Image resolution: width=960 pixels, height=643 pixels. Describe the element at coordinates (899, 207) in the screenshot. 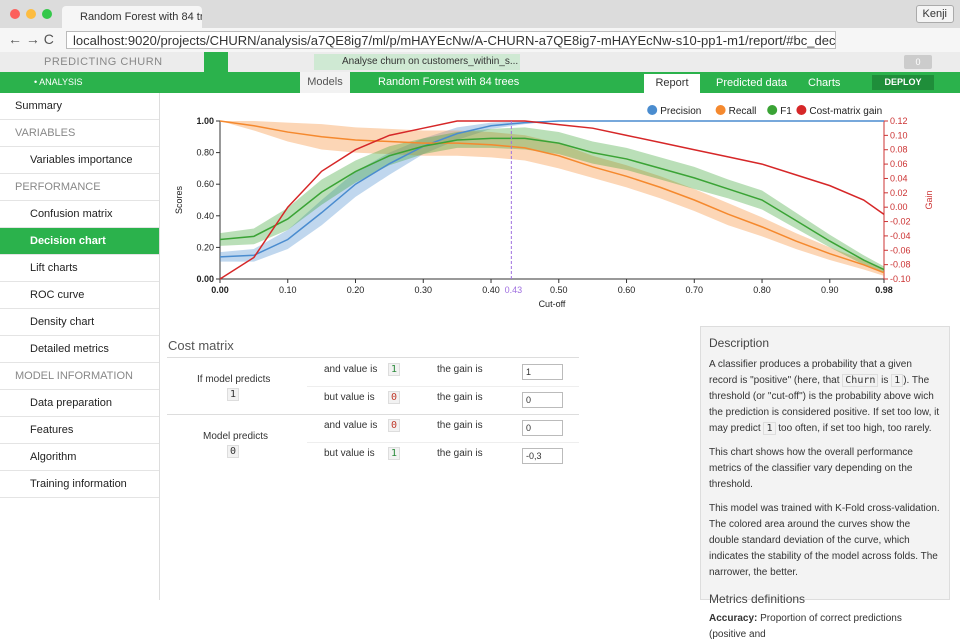

I see `y2-tick-label: 0.00` at that location.